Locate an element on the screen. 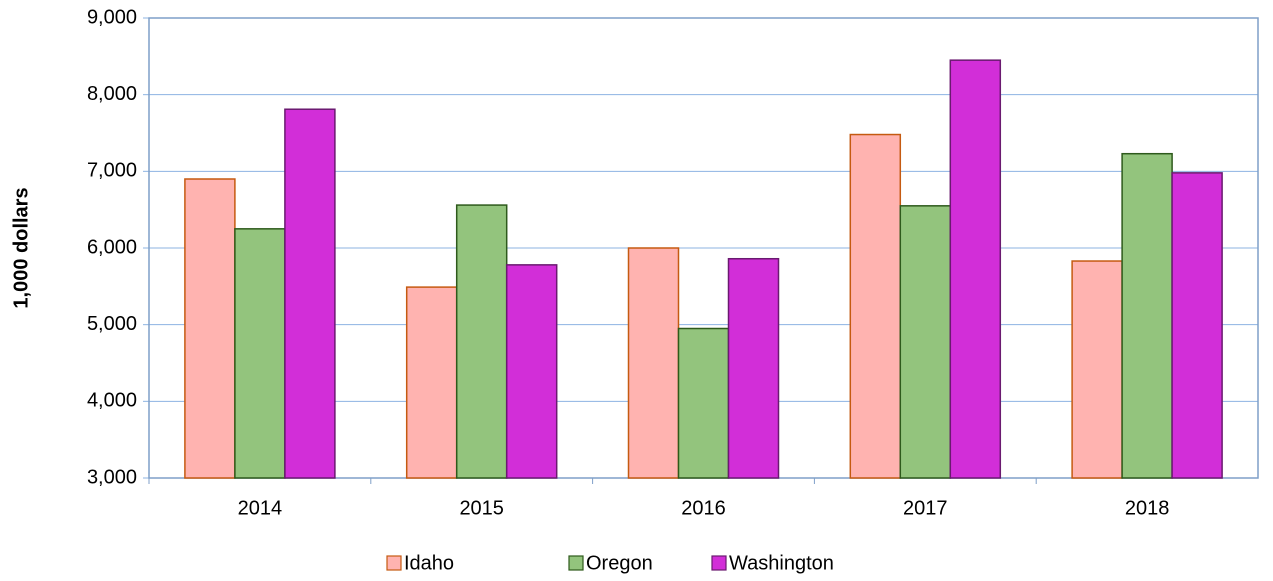  x-tick-label: 2015 is located at coordinates (481, 508).